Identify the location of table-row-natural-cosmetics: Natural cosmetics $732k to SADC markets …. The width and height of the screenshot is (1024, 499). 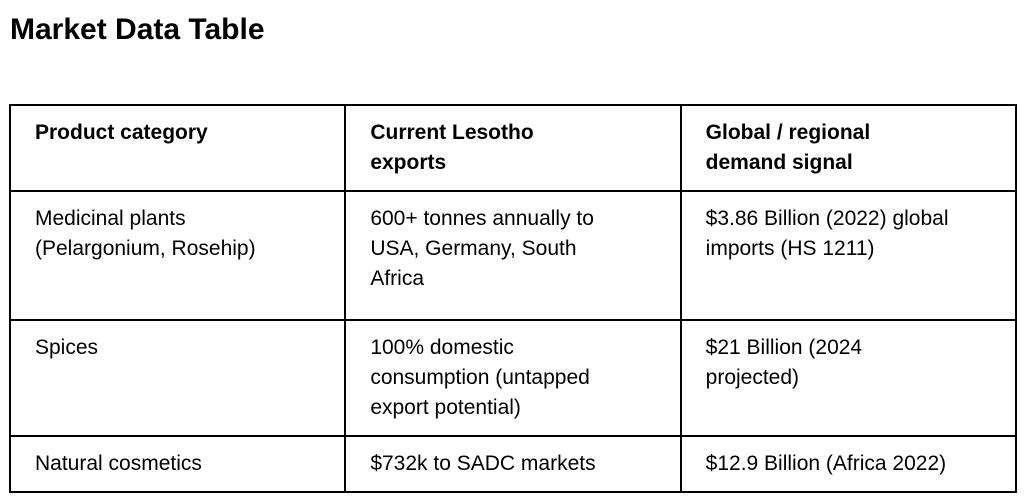
(513, 464).